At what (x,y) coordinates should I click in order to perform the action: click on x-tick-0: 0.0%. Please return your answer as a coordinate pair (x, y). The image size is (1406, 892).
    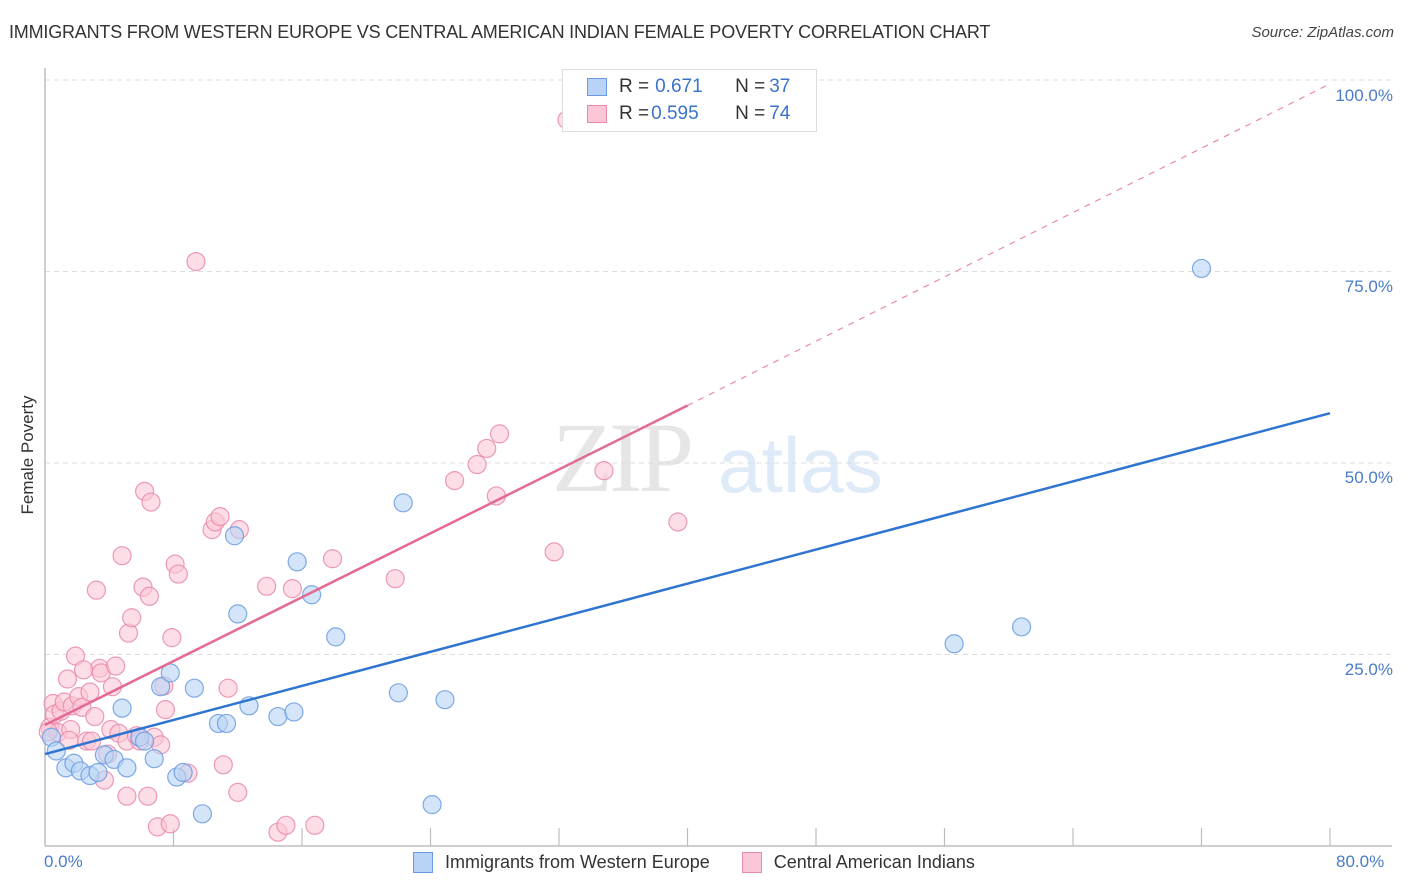
    Looking at the image, I should click on (63, 861).